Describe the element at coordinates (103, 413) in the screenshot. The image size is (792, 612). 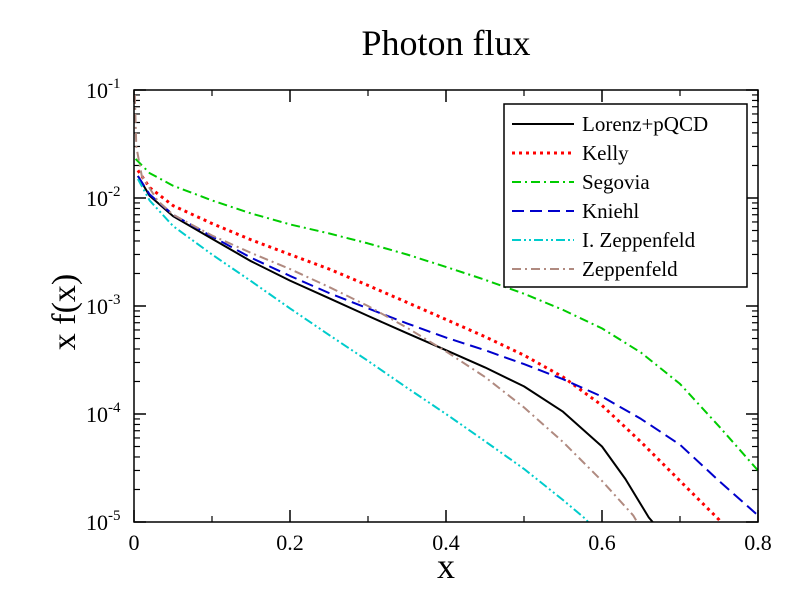
I see `y-tick-label: 10⁻⁴` at that location.